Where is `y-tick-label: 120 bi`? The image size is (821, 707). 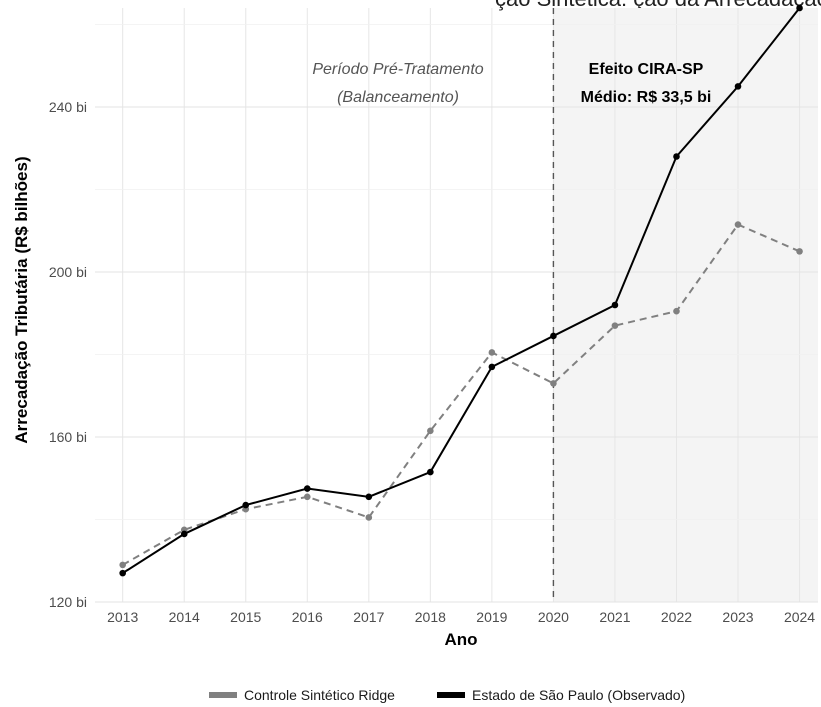
y-tick-label: 120 bi is located at coordinates (68, 602).